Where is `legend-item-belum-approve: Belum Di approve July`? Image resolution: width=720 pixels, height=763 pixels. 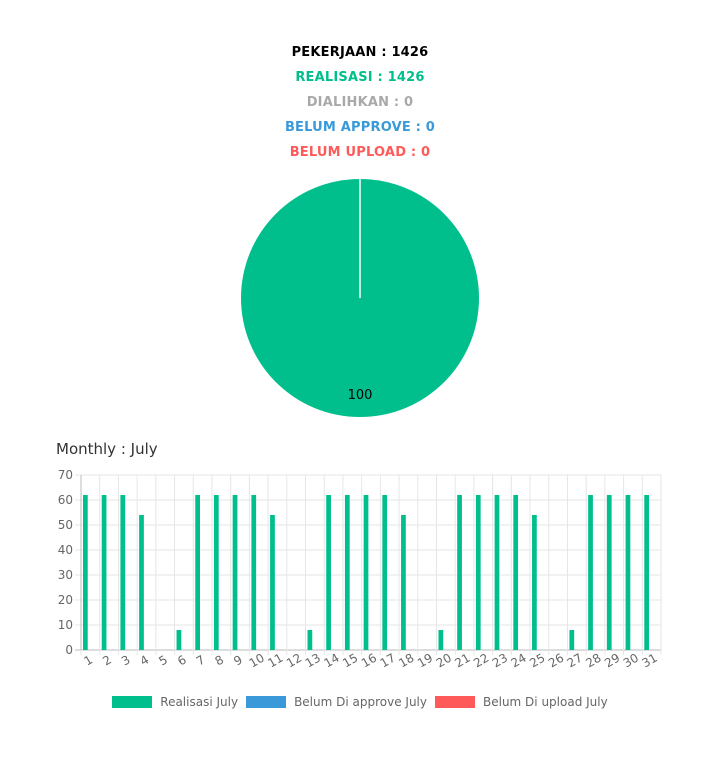 legend-item-belum-approve: Belum Di approve July is located at coordinates (336, 702).